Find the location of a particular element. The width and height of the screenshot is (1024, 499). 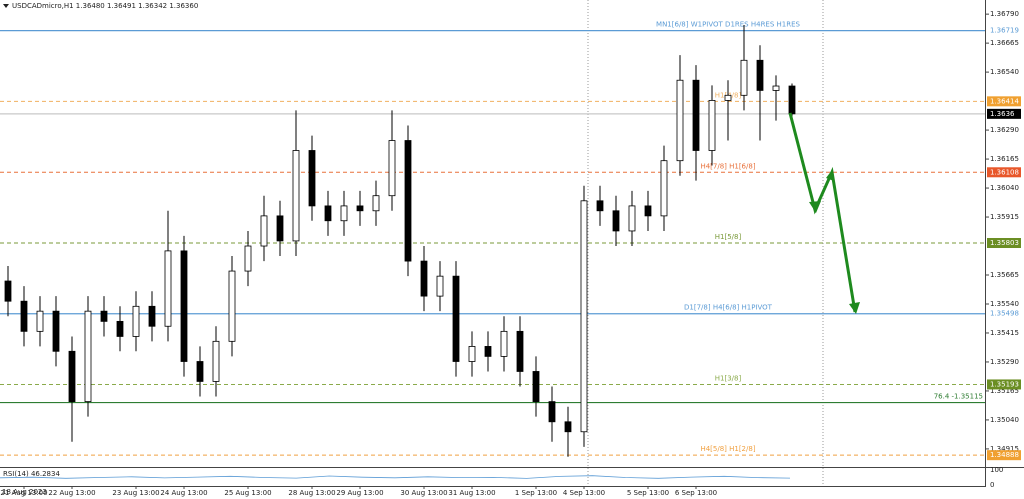

x-tick-label: 24 Aug 13:00 is located at coordinates (183, 493).